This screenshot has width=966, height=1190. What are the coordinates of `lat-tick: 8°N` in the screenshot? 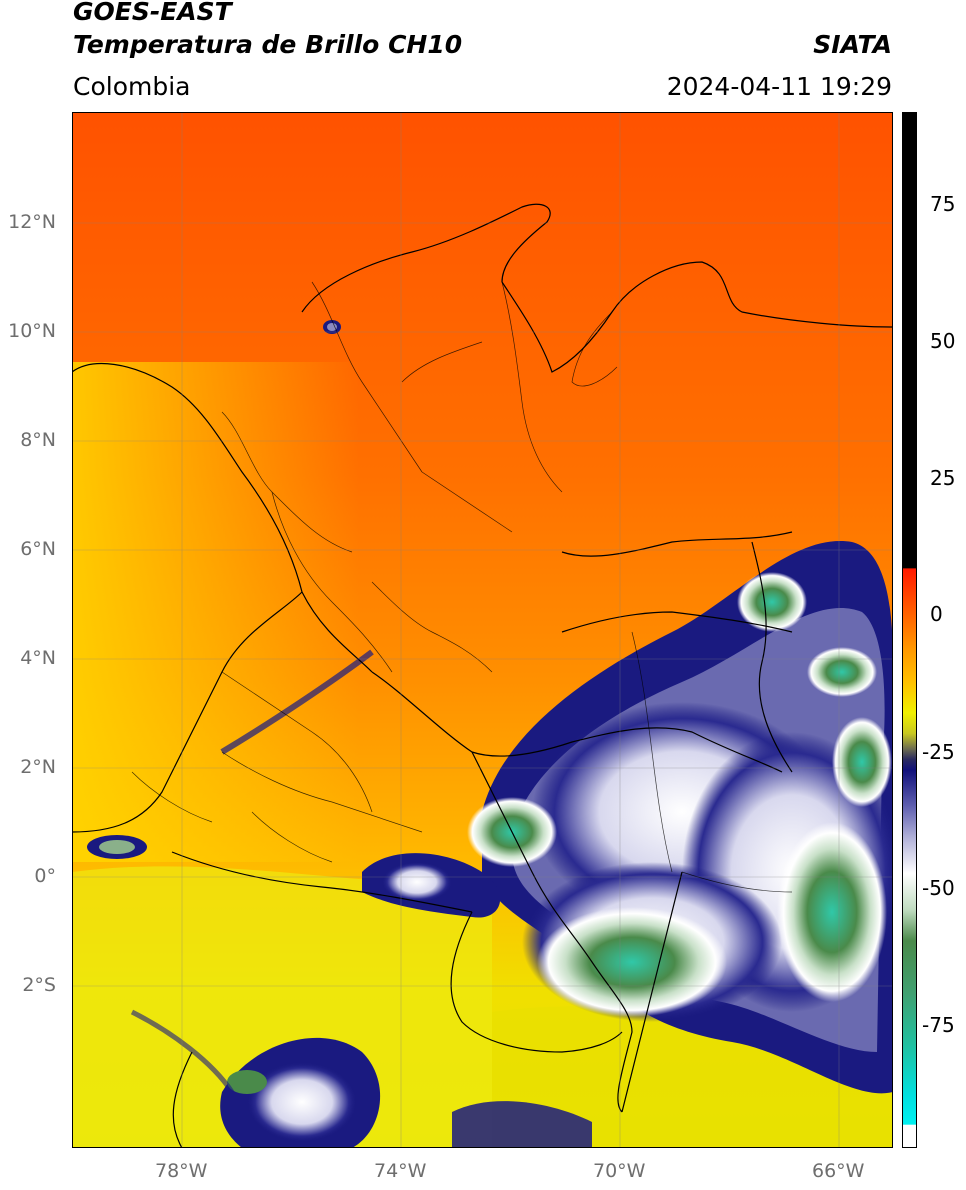 It's located at (38, 440).